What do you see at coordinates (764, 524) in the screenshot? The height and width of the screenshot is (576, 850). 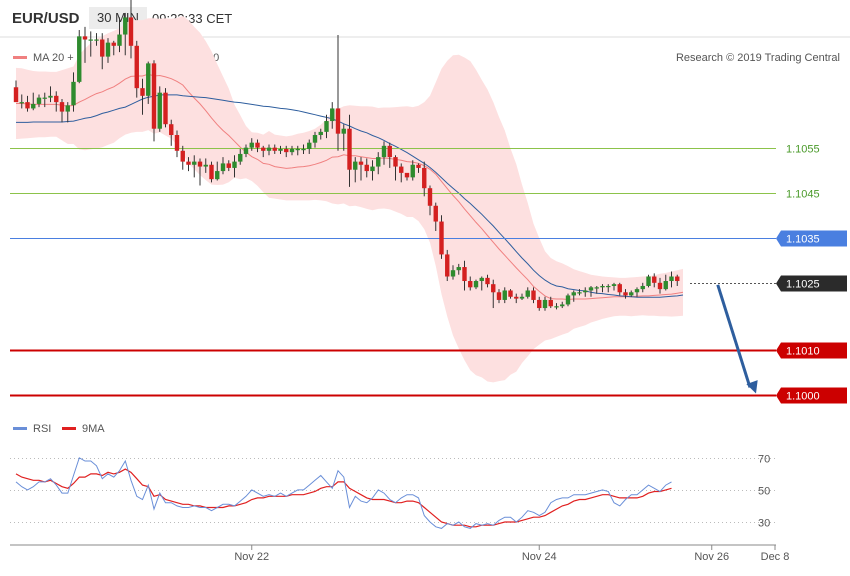 I see `rsi-tick-label-30: 30` at bounding box center [764, 524].